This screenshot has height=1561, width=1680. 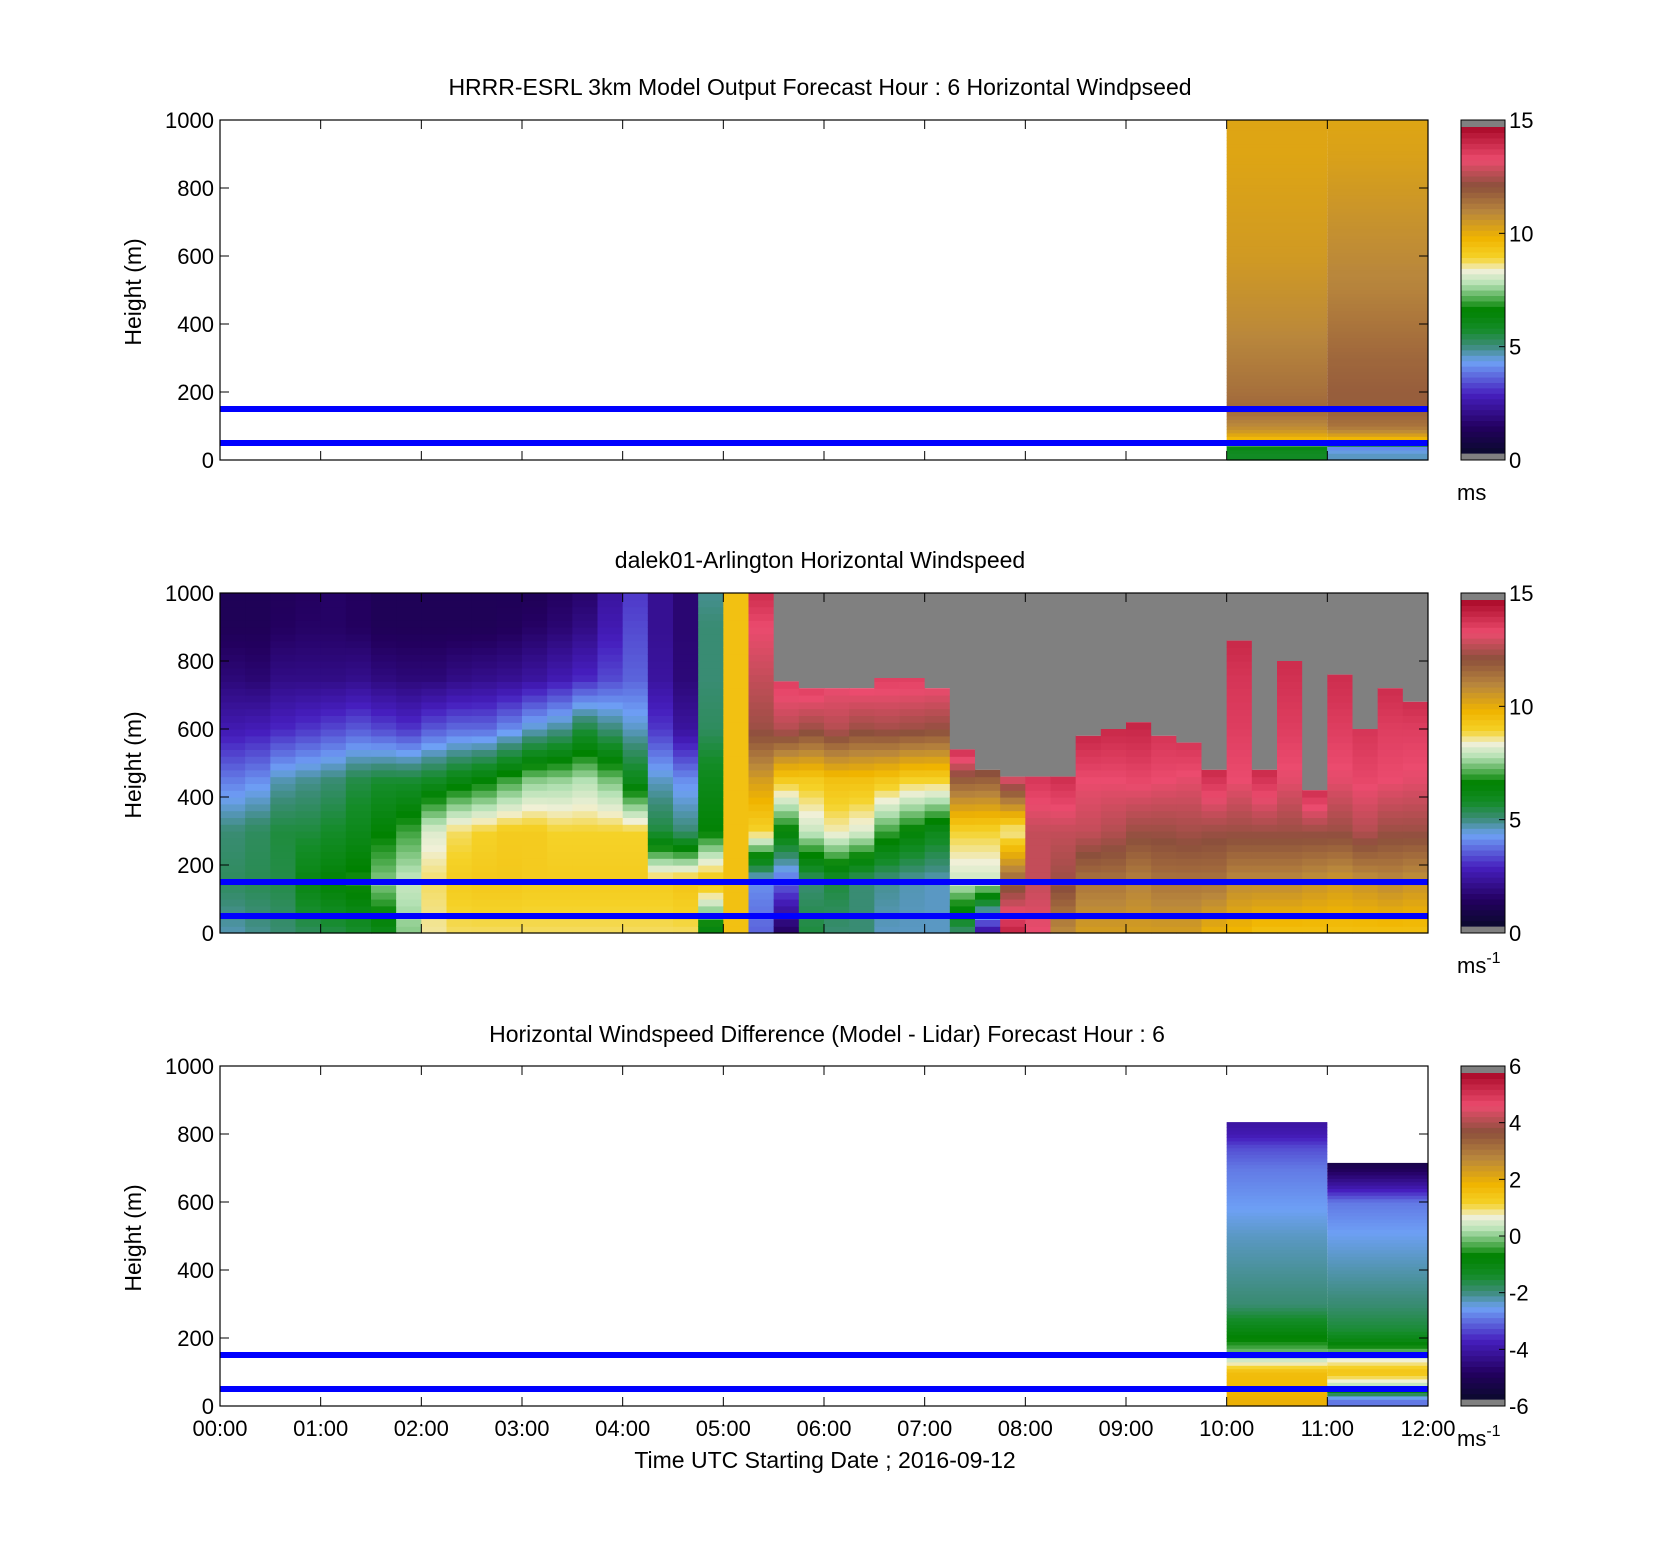 I want to click on missing-data-cell, so click(x=837, y=641).